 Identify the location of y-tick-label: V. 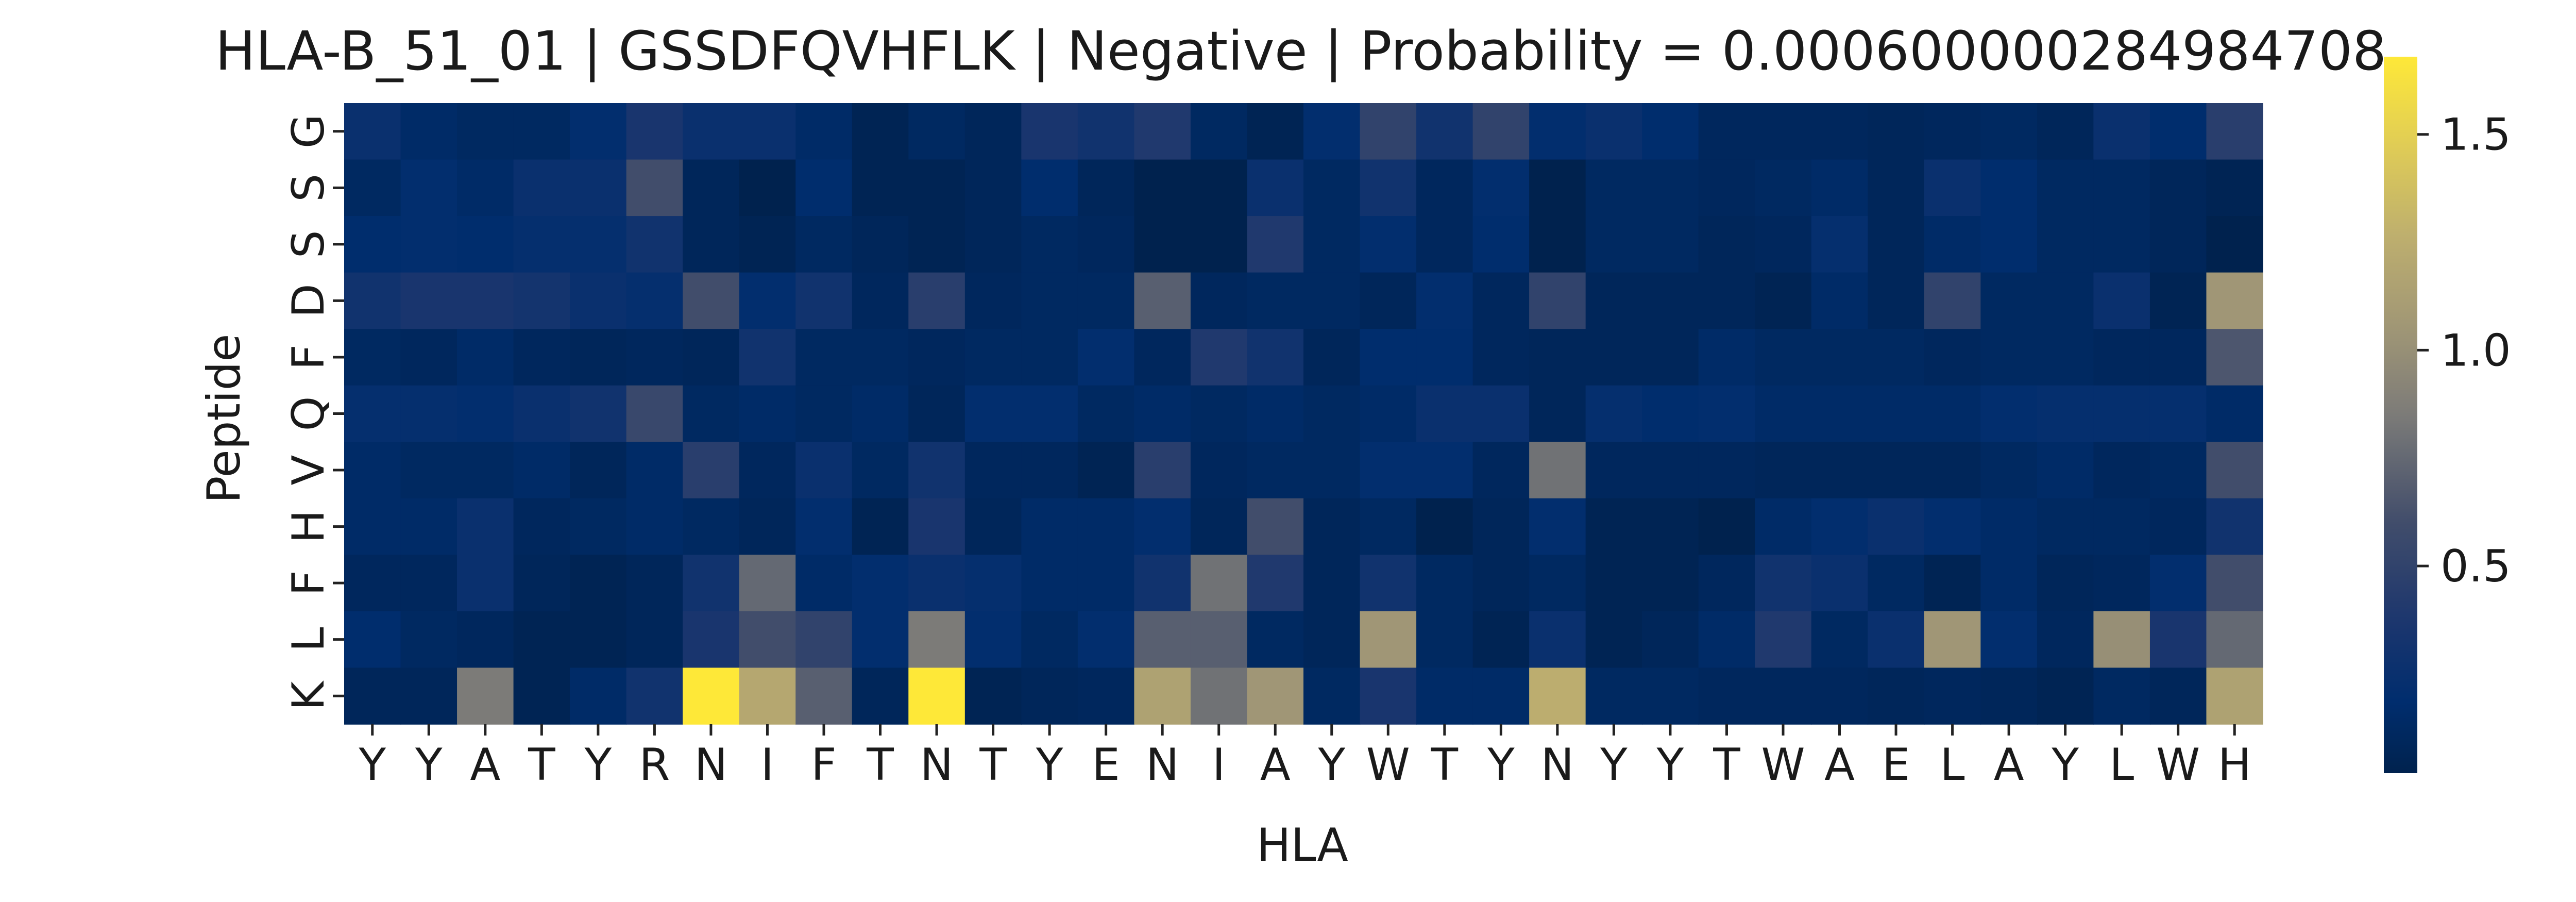
(308, 470).